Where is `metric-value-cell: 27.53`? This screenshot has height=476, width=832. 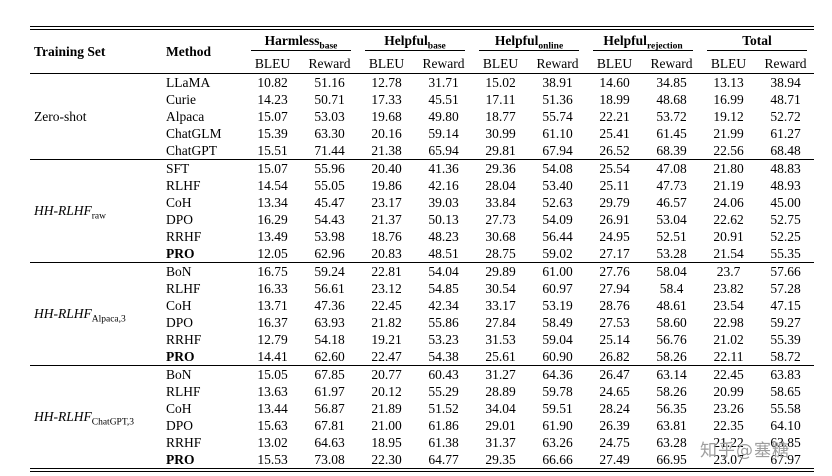 metric-value-cell: 27.53 is located at coordinates (614, 322).